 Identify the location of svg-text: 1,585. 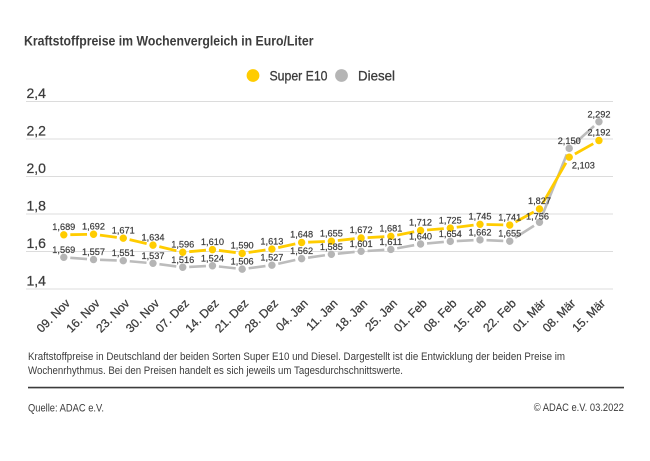
(331, 247).